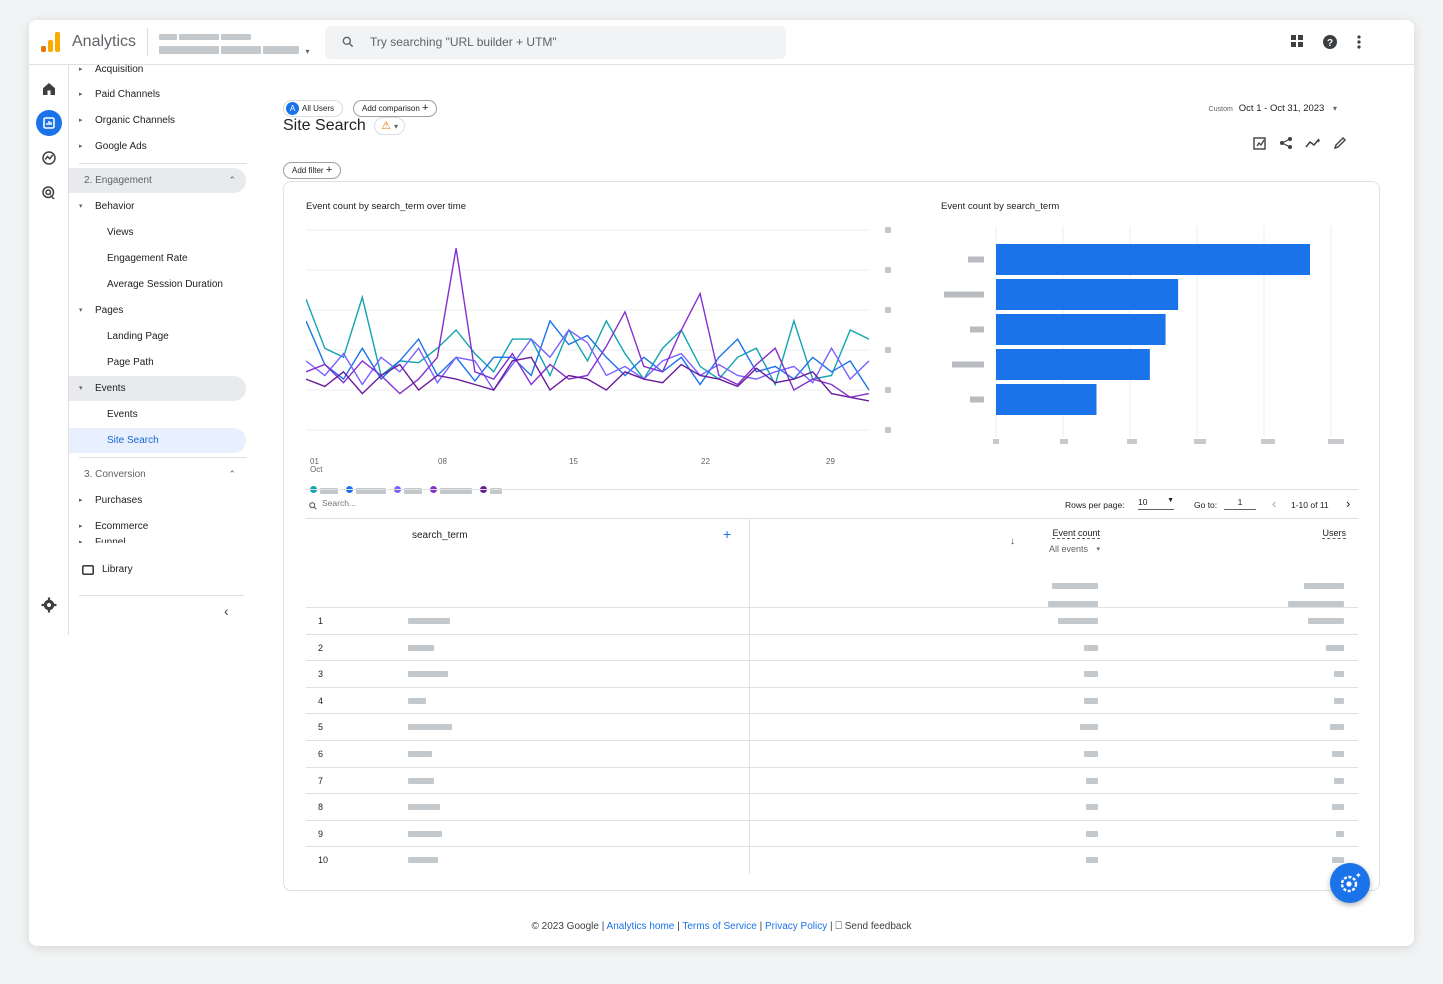  Describe the element at coordinates (102, 540) in the screenshot. I see `nav-item-funnel: ▸ Funnel` at that location.